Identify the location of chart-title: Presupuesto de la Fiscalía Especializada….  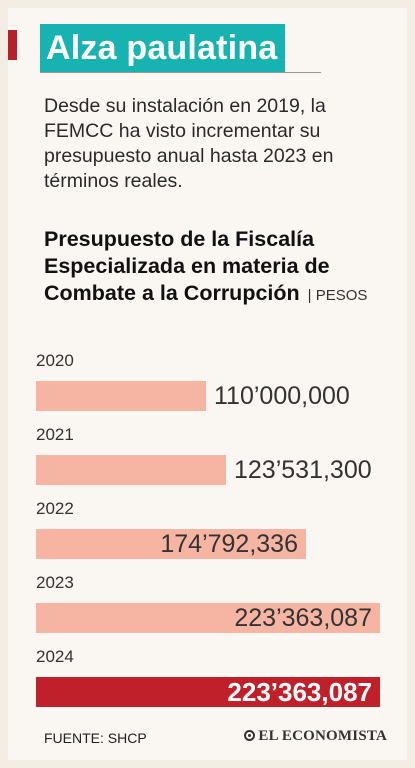
(219, 267).